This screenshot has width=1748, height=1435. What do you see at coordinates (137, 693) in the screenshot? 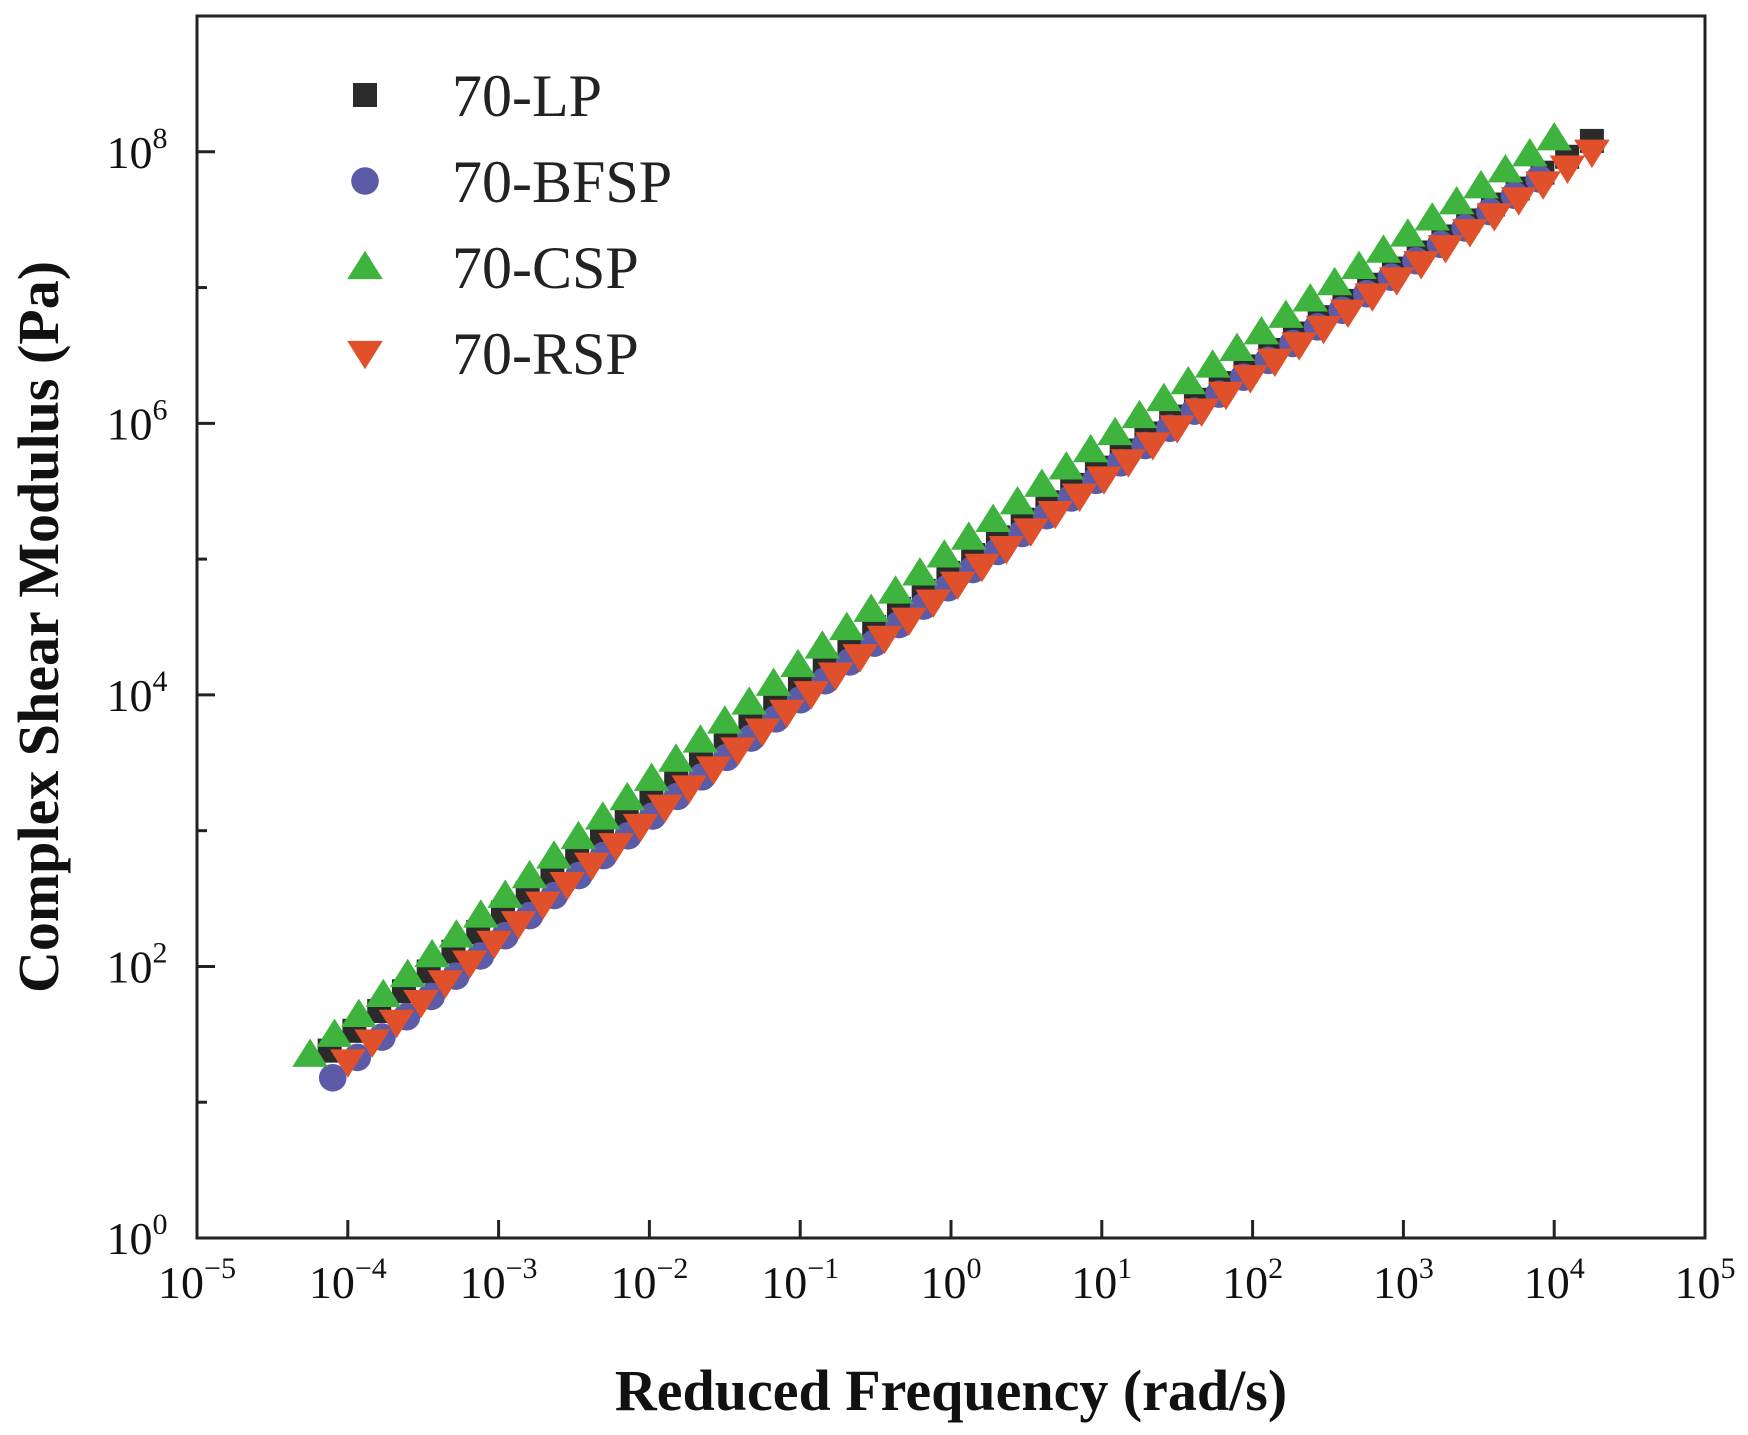
I see `y-tick-label: 10⁴` at bounding box center [137, 693].